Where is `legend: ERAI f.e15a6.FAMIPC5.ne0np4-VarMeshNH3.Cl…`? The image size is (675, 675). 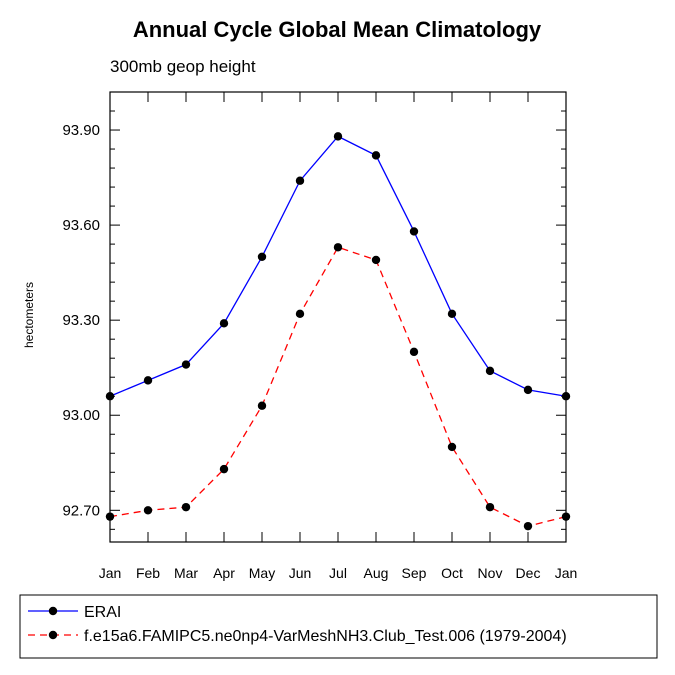 legend: ERAI f.e15a6.FAMIPC5.ne0np4-VarMeshNH3.Cl… is located at coordinates (297, 624).